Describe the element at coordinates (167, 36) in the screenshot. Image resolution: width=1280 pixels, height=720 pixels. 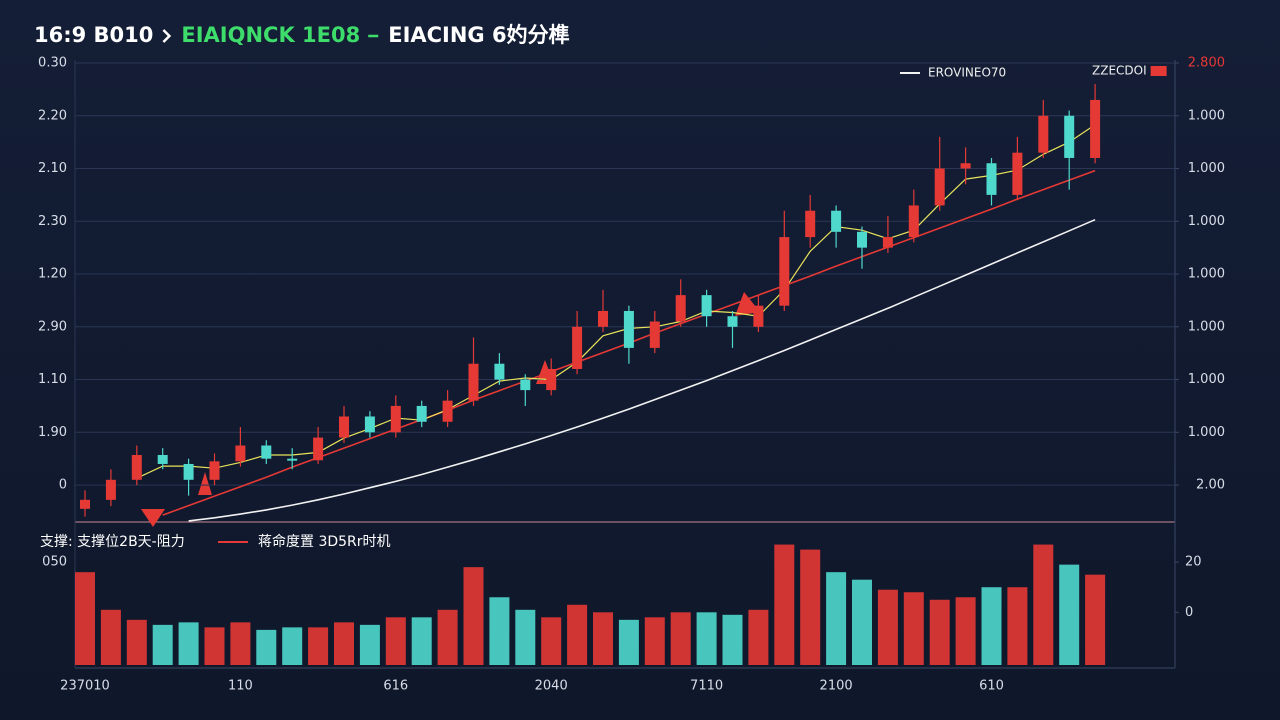
I see `title-separator` at that location.